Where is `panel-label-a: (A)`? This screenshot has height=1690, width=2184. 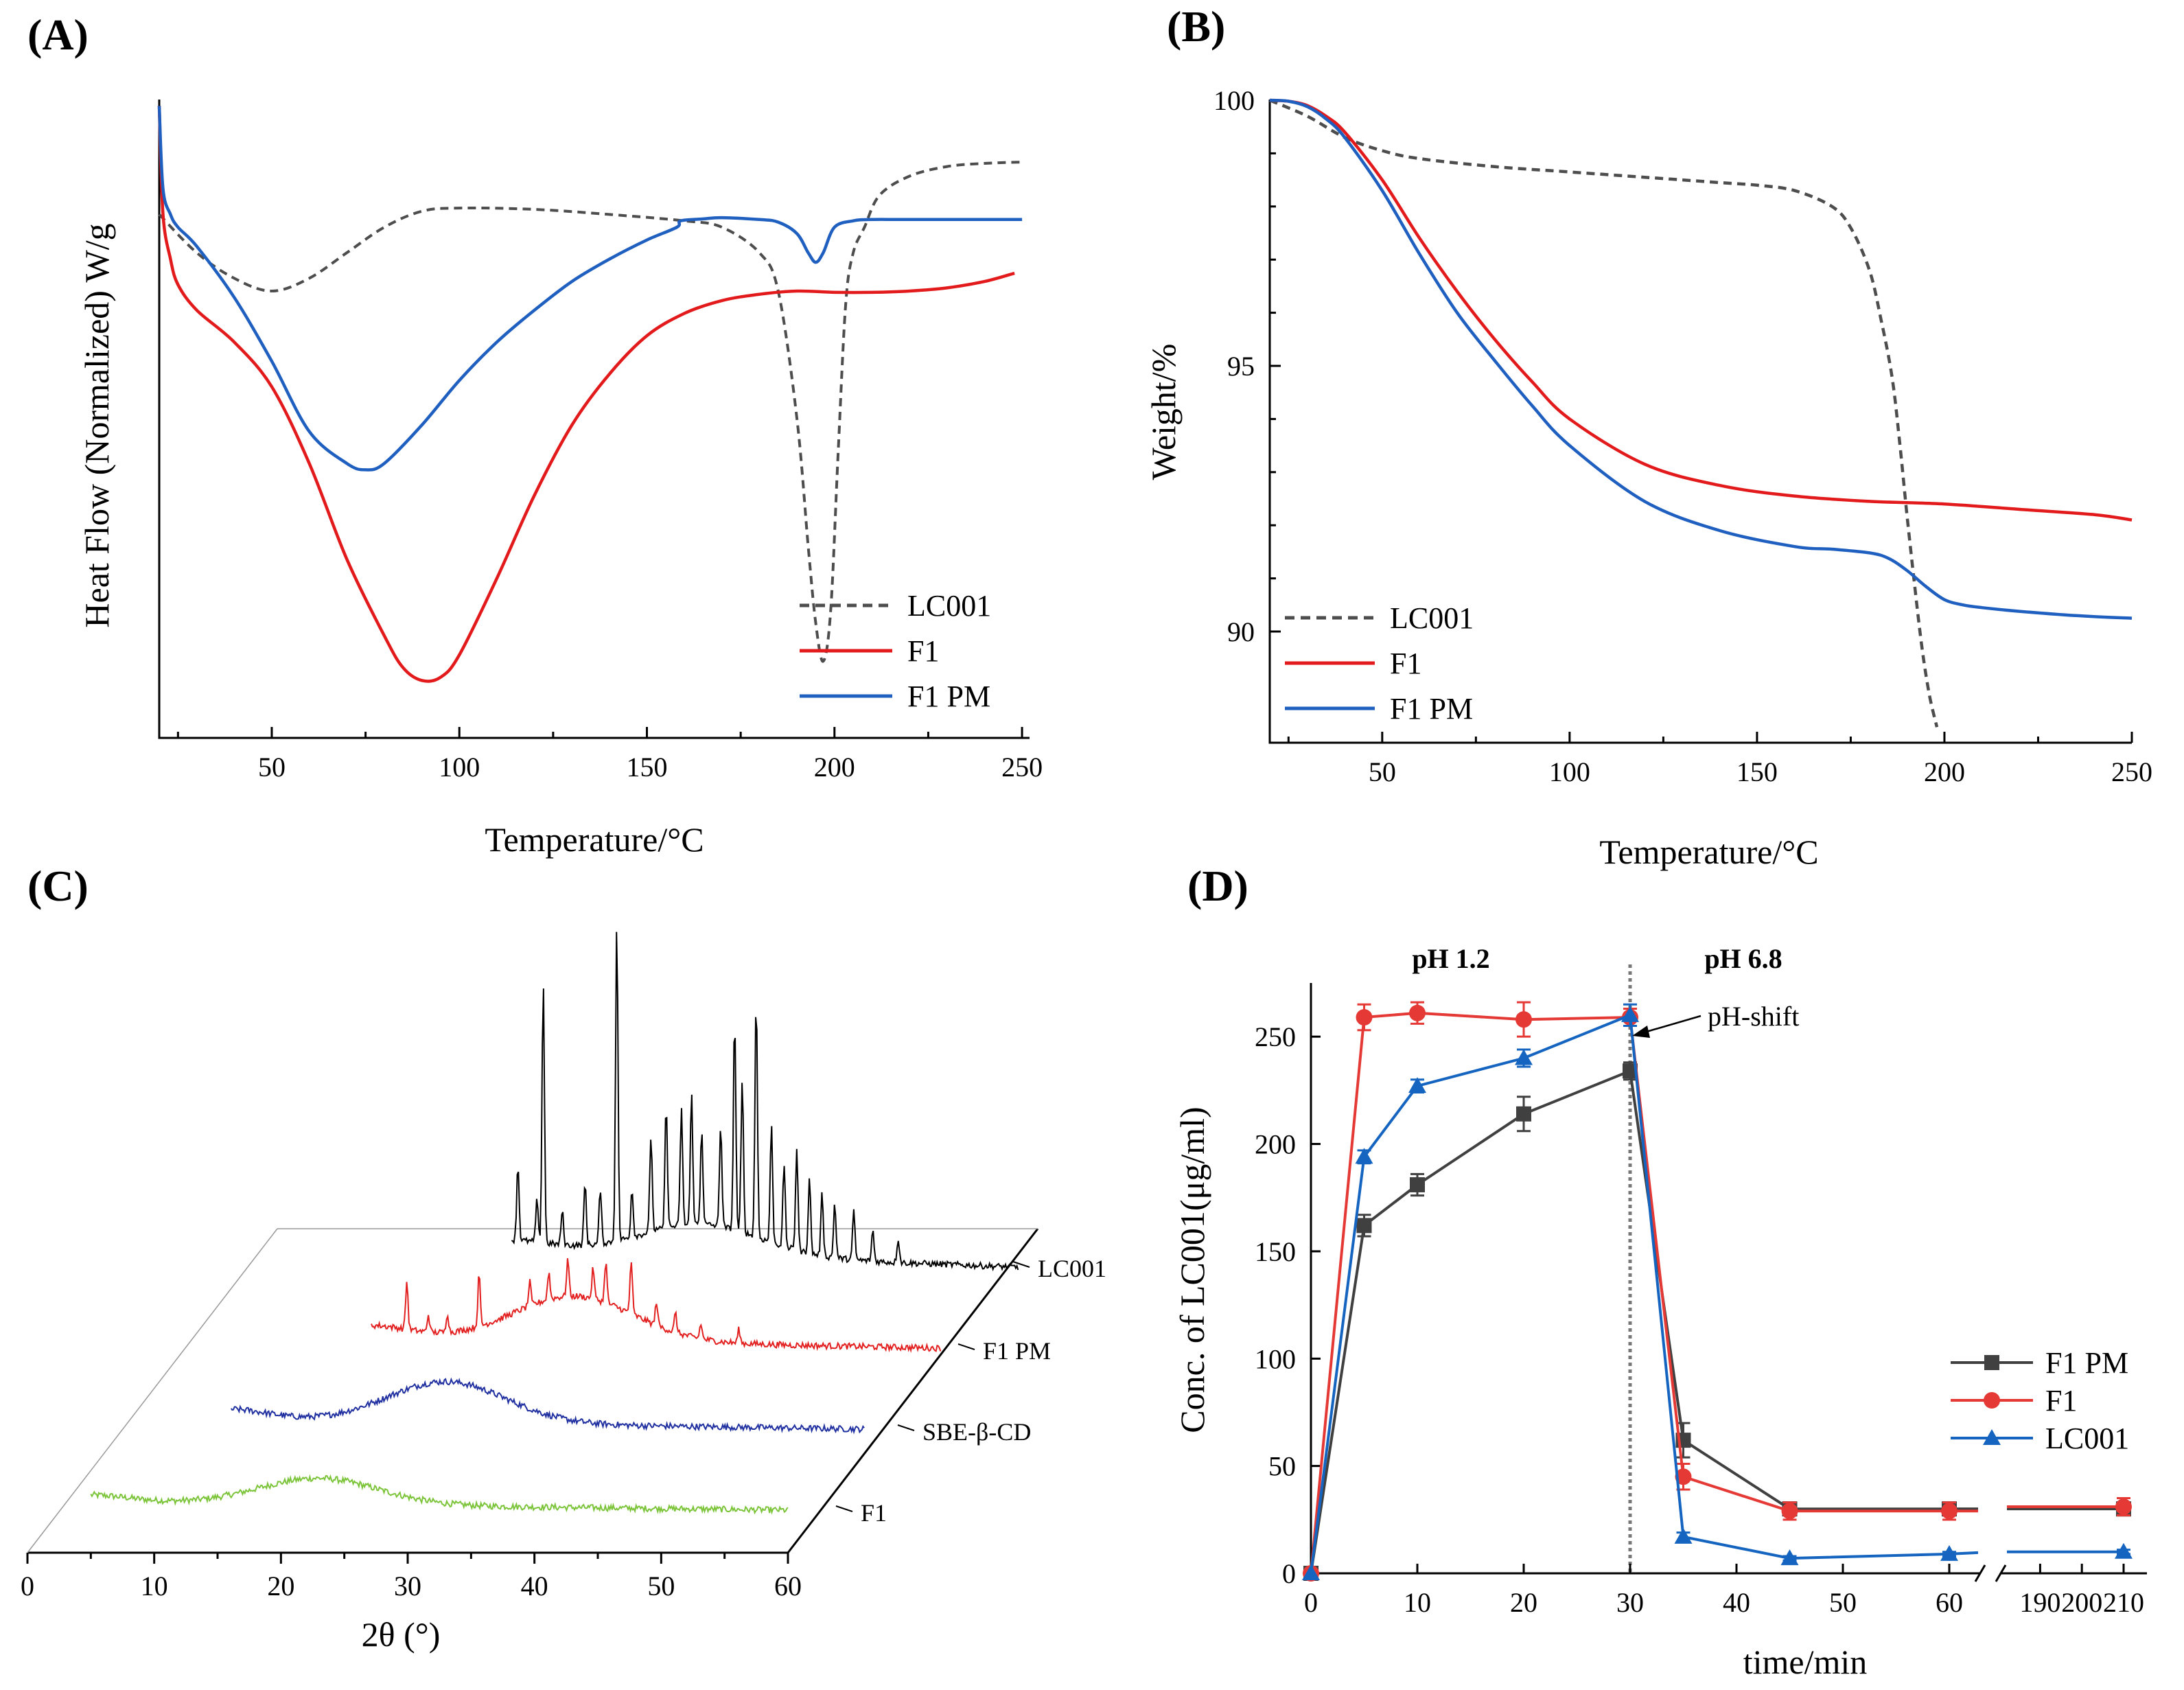
panel-label-a: (A) is located at coordinates (58, 34).